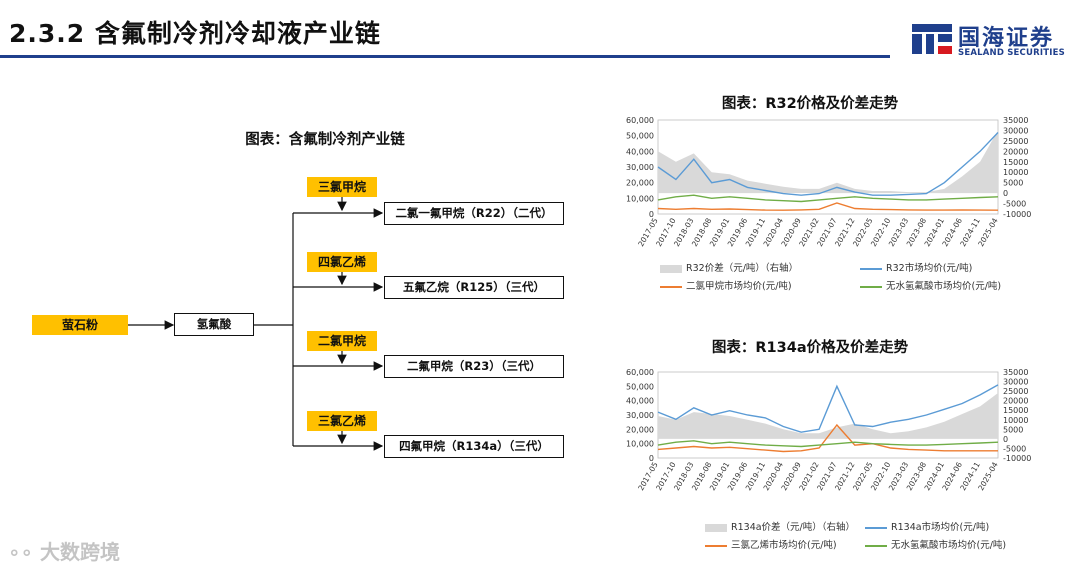  Describe the element at coordinates (342, 187) in the screenshot. I see `input-box-1: 三氯甲烷` at that location.